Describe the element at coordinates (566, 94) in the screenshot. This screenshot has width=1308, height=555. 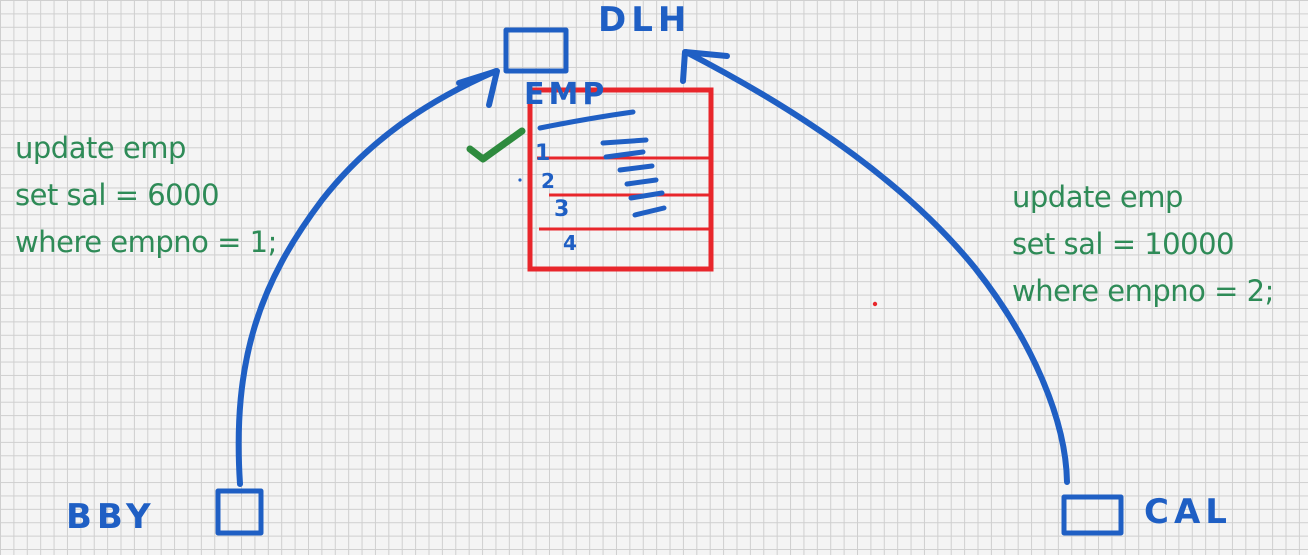
I see `emp-table-title: EMP` at that location.